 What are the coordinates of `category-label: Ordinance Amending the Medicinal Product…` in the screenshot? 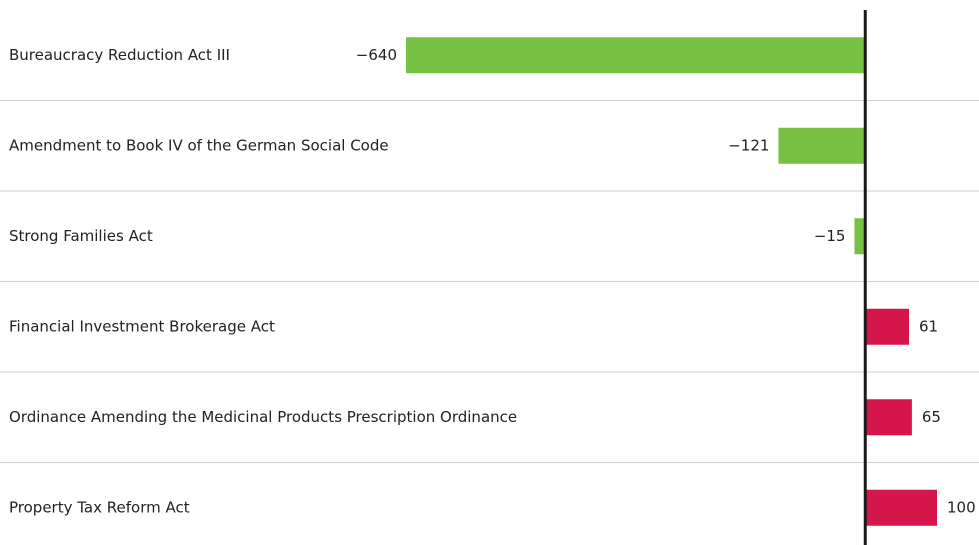 It's located at (263, 417).